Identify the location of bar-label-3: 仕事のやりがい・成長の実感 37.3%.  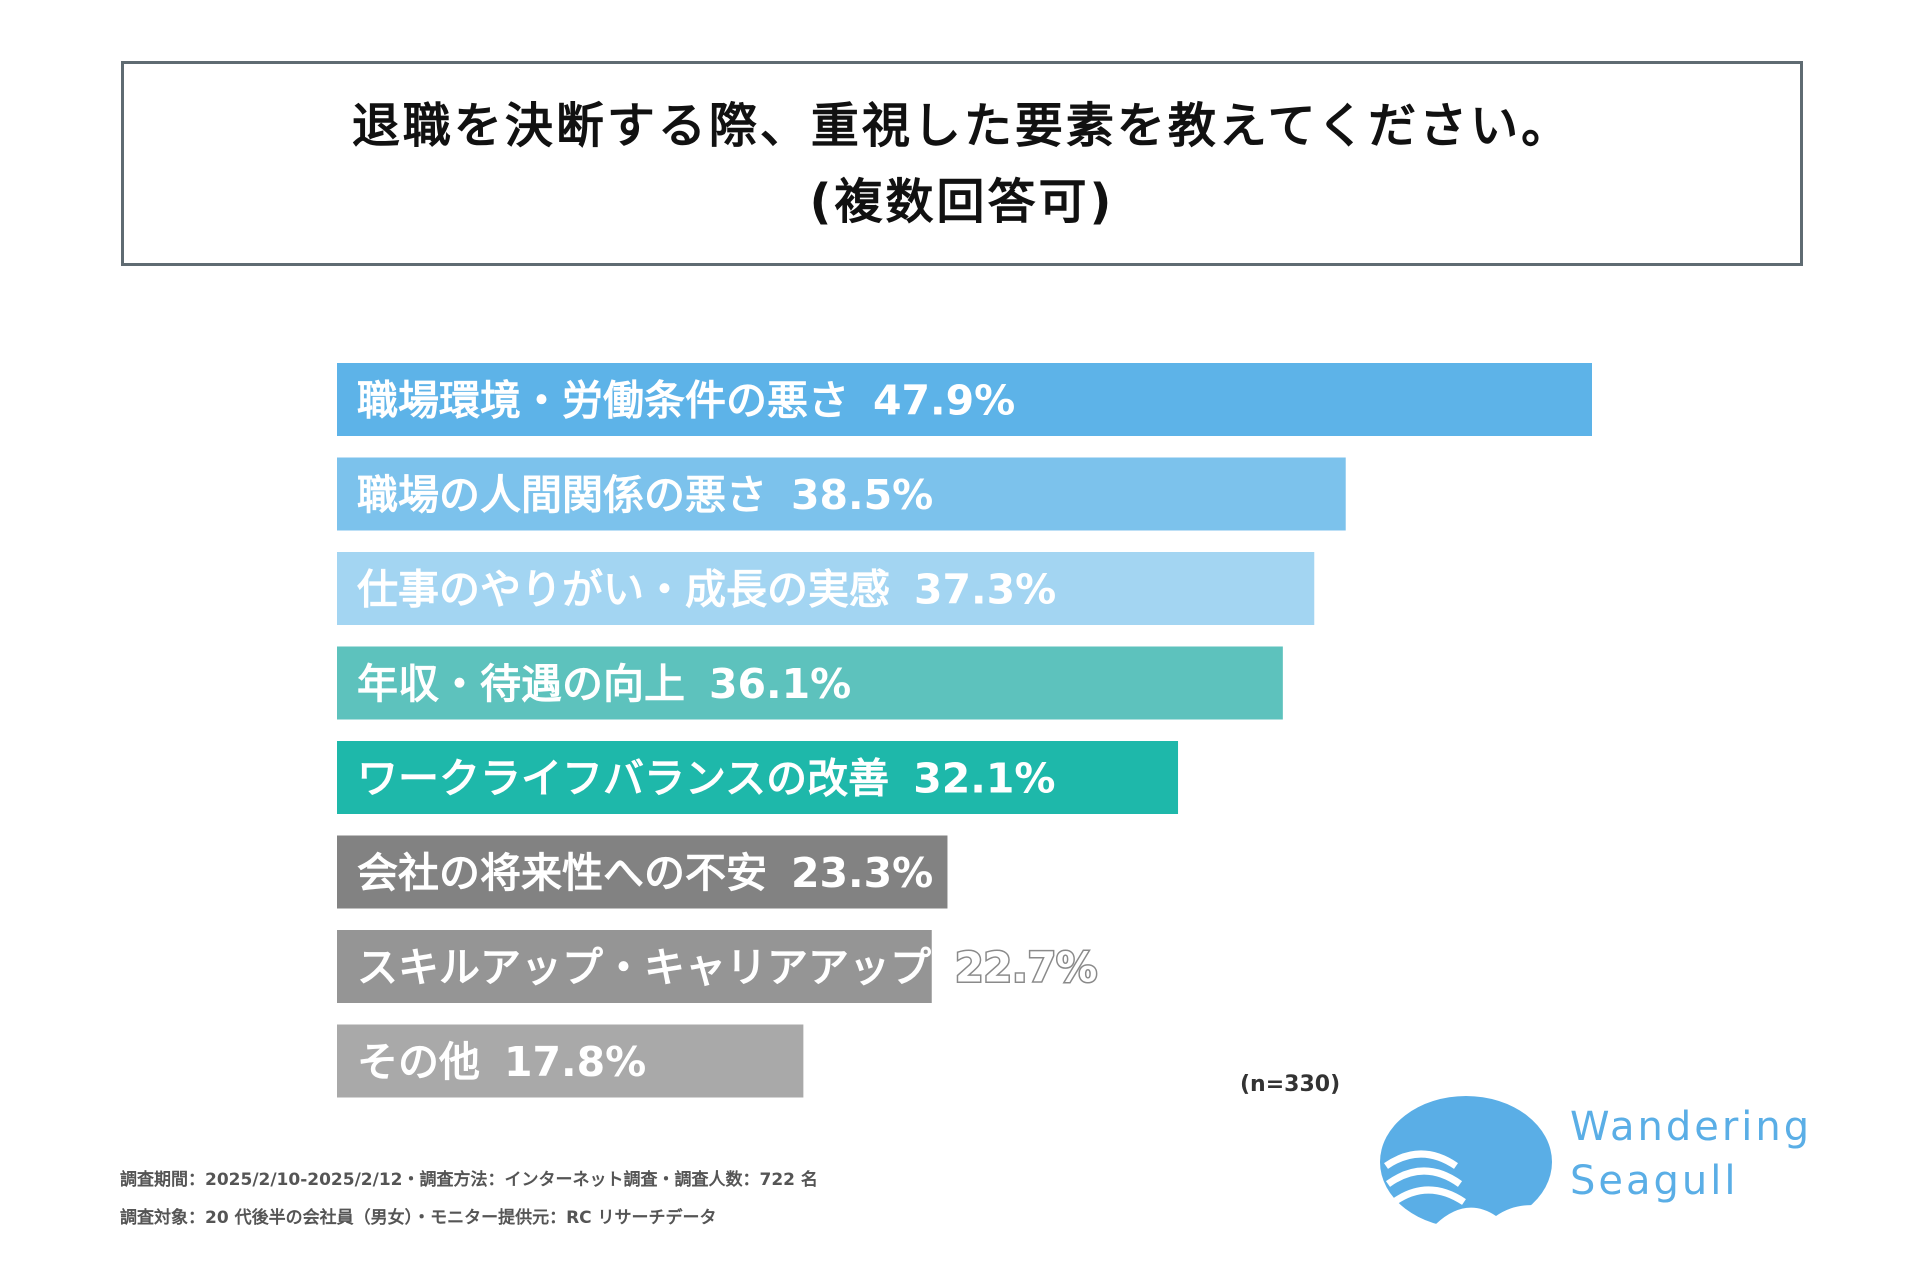
(706, 590).